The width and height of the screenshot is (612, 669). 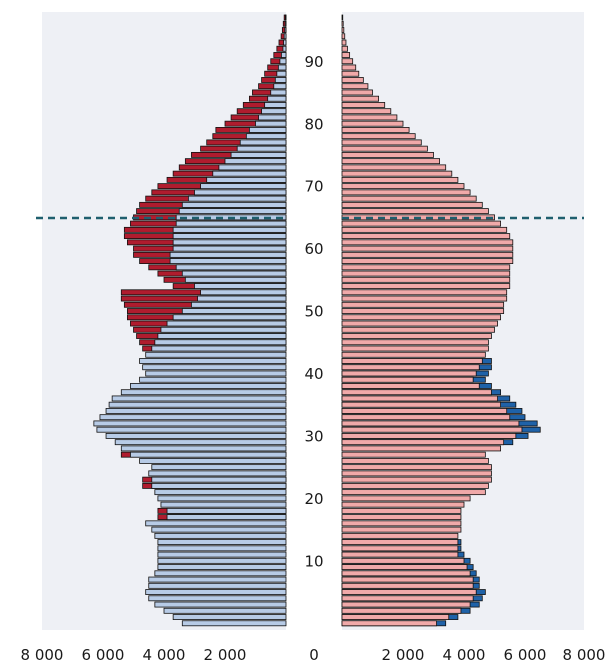 I want to click on age-tick-label-30: 30, so click(x=313, y=437).